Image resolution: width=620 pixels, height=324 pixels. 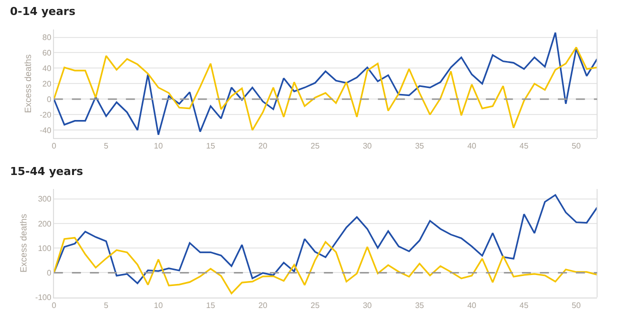 What do you see at coordinates (47, 37) in the screenshot?
I see `y-tick-label: 80` at bounding box center [47, 37].